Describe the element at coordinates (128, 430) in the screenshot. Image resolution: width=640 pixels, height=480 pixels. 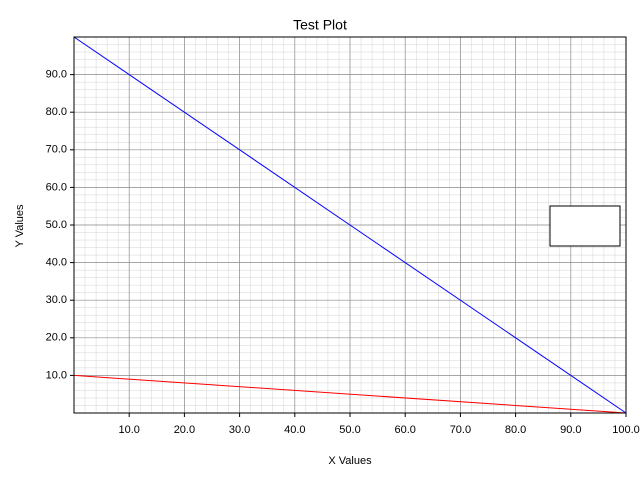
I see `x-tick-label: 10.0` at that location.